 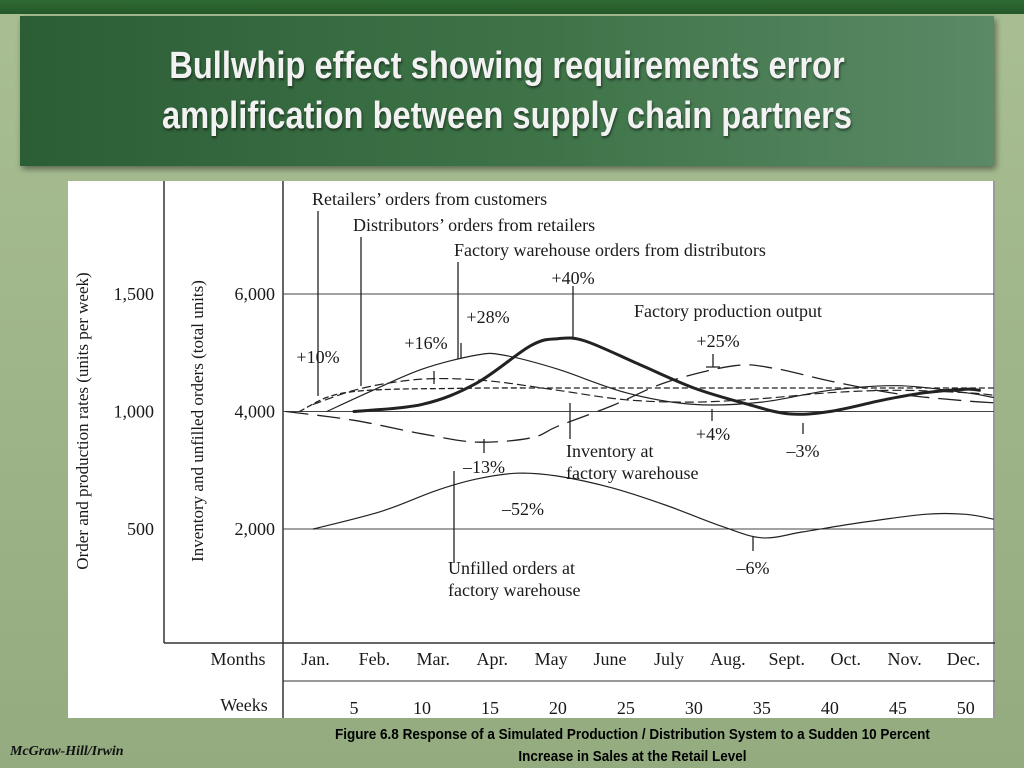 I want to click on weeks-axis-title: Weeks, so click(x=244, y=705).